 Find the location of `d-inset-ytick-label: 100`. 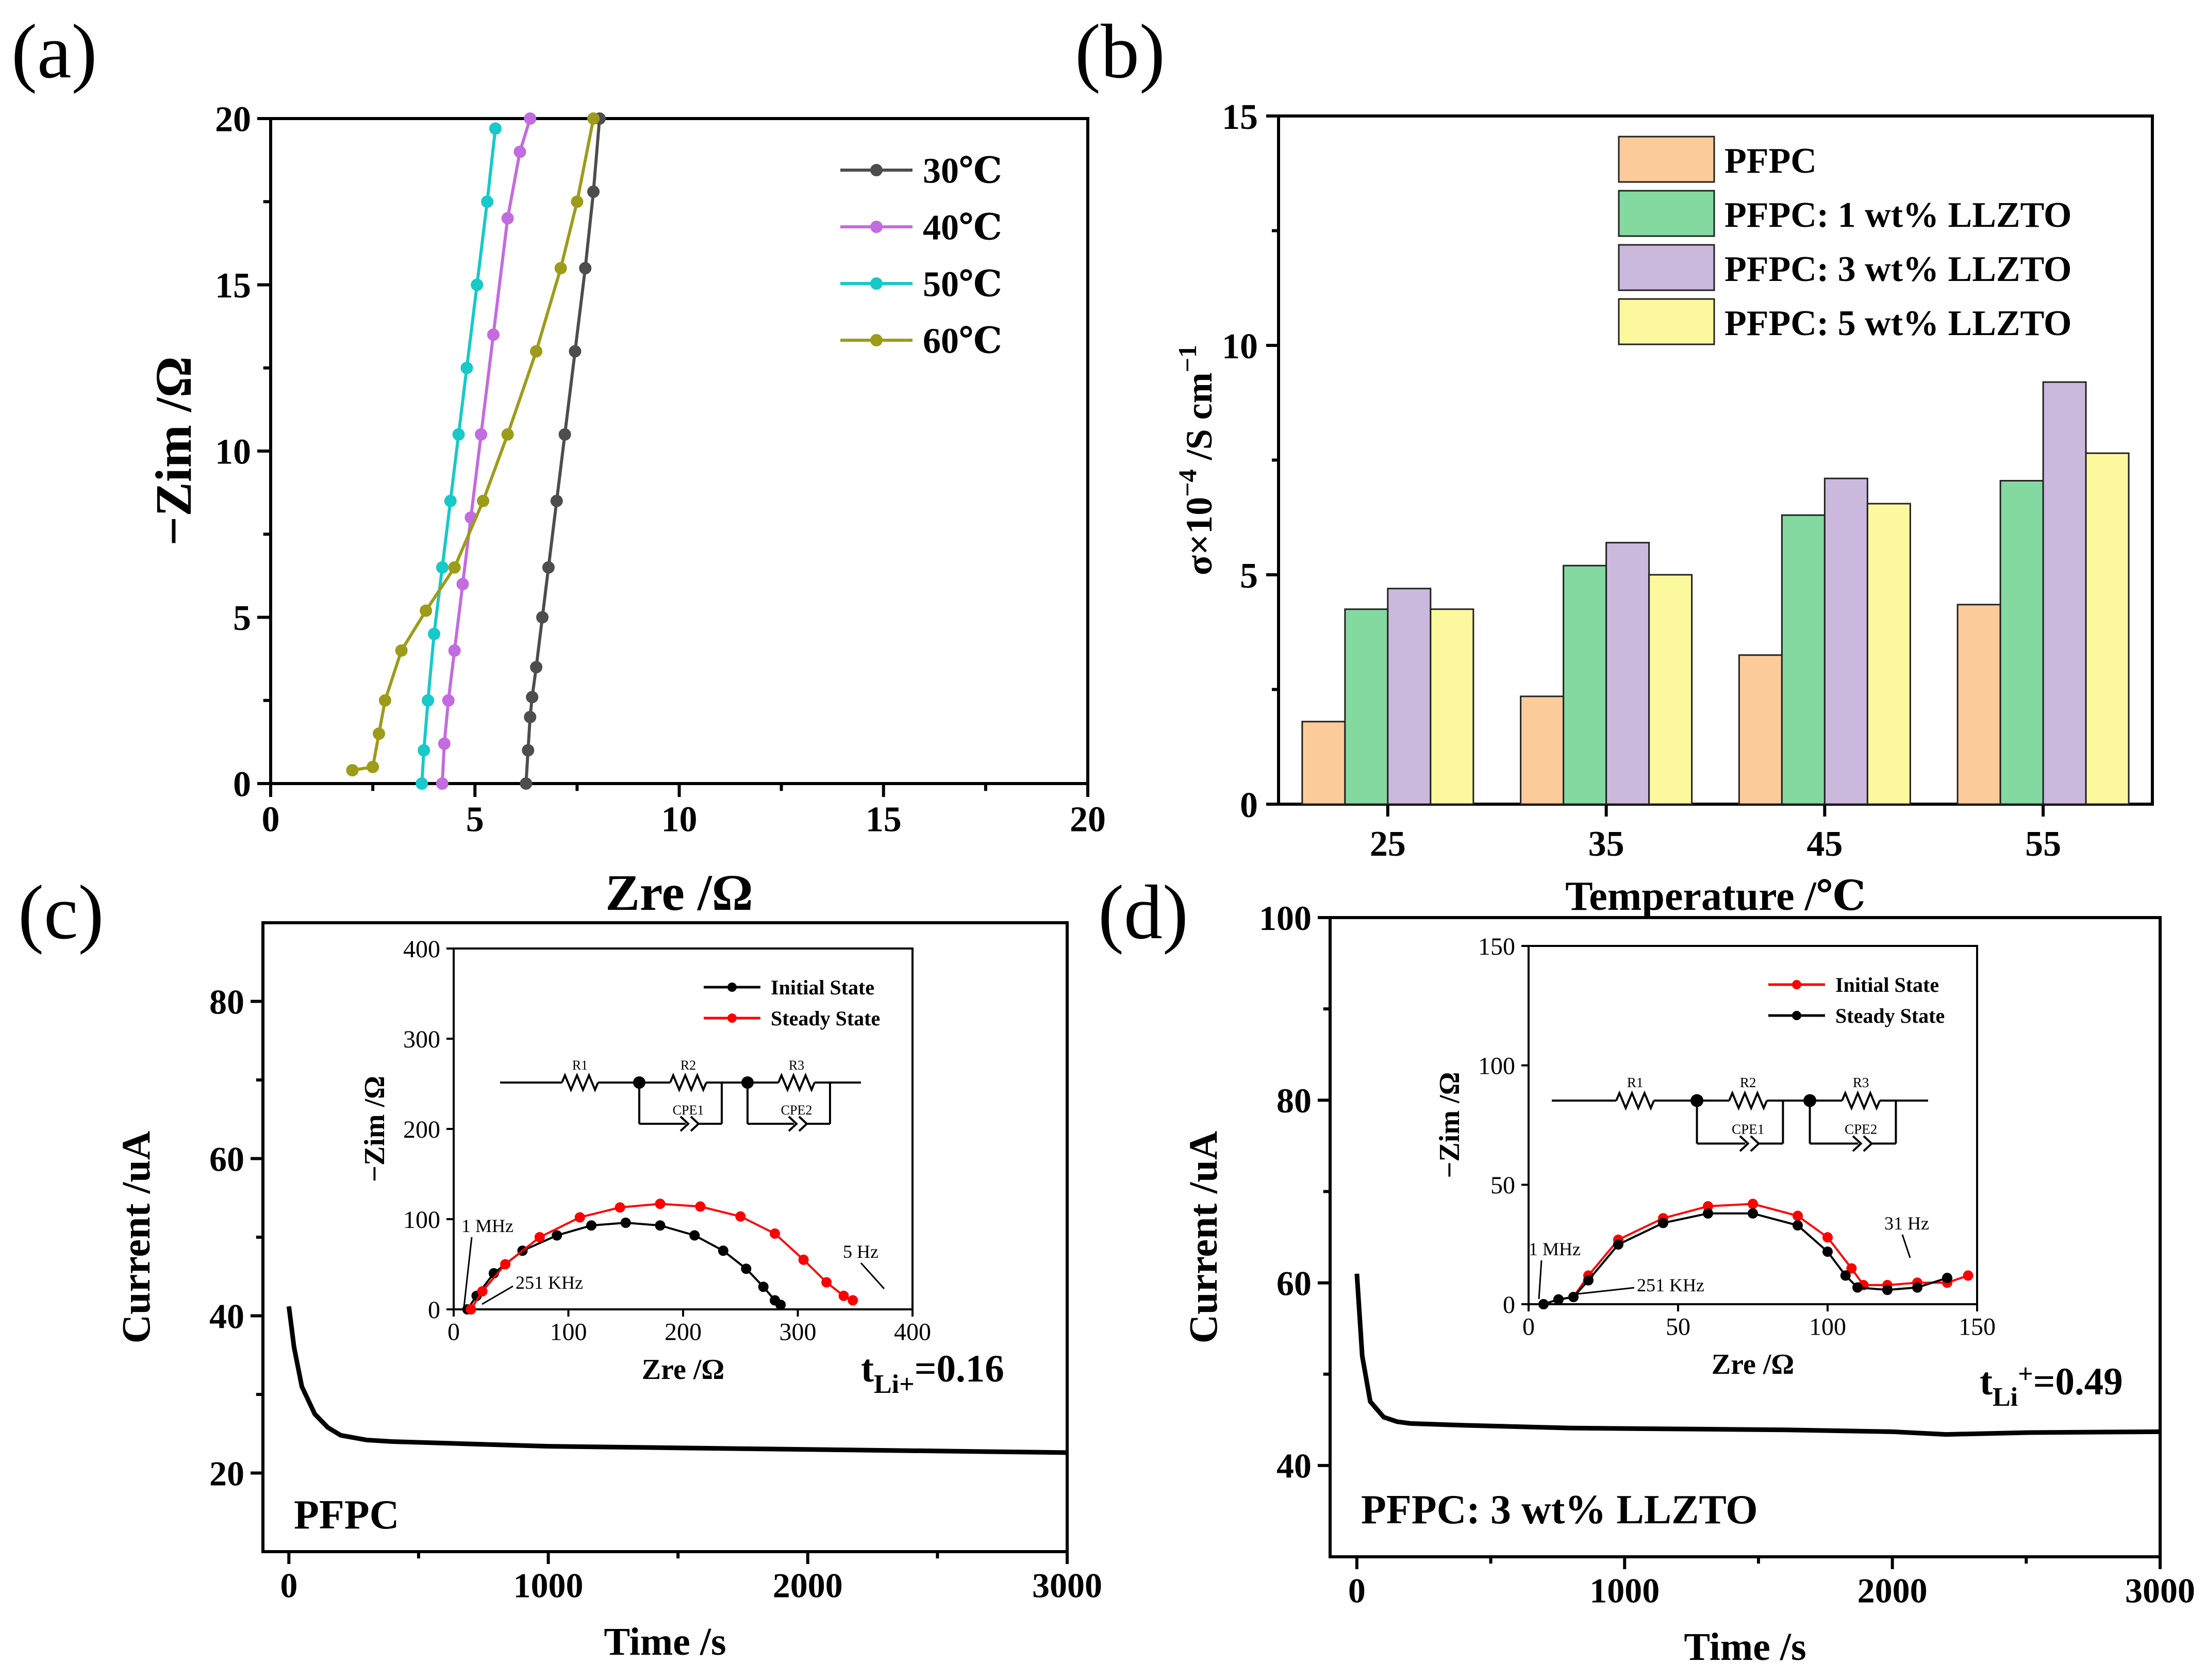

d-inset-ytick-label: 100 is located at coordinates (1496, 1065).